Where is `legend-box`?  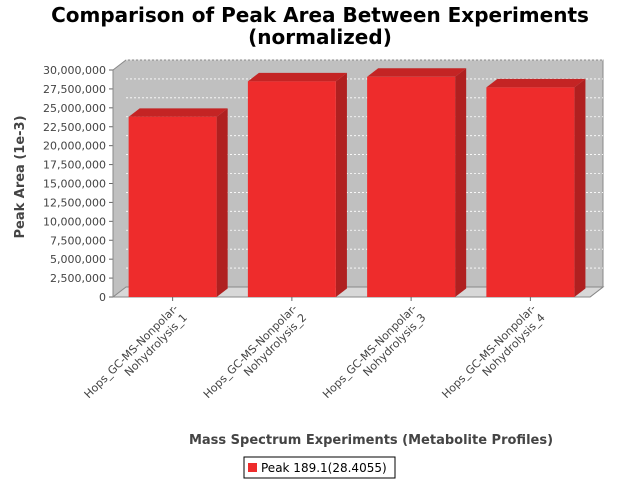
legend-box is located at coordinates (319, 467).